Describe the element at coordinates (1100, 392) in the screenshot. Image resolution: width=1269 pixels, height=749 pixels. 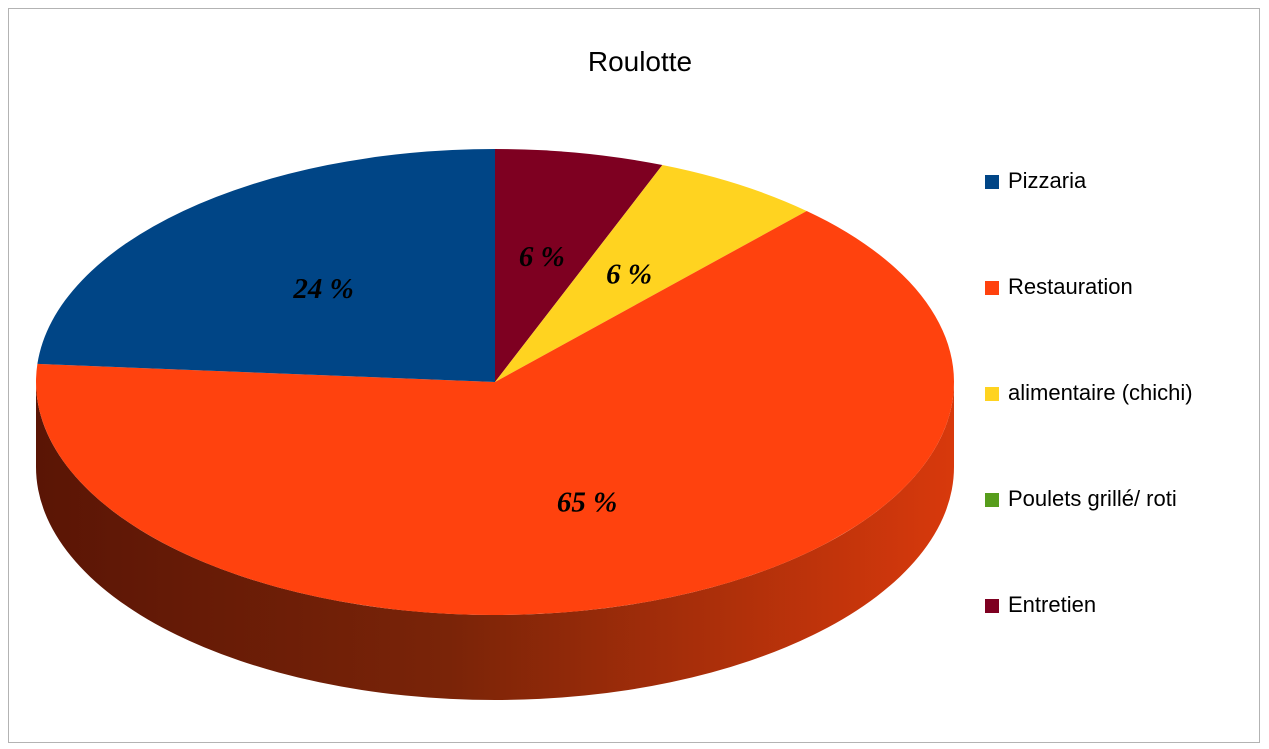
I see `legend-label-alimentaire-chichi: alimentaire (chichi)` at that location.